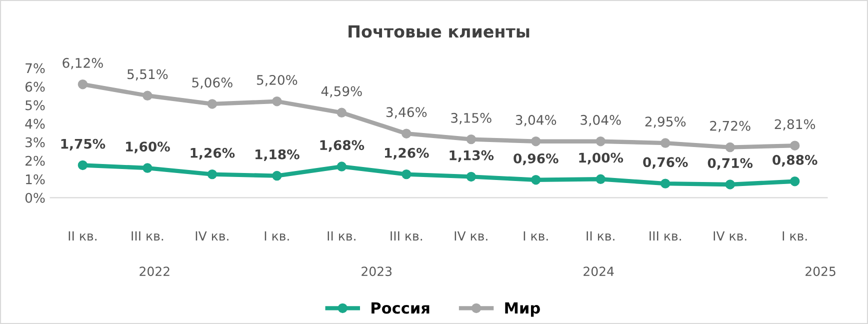 The image size is (868, 324). What do you see at coordinates (35, 87) in the screenshot?
I see `y-tick-label: 6%` at bounding box center [35, 87].